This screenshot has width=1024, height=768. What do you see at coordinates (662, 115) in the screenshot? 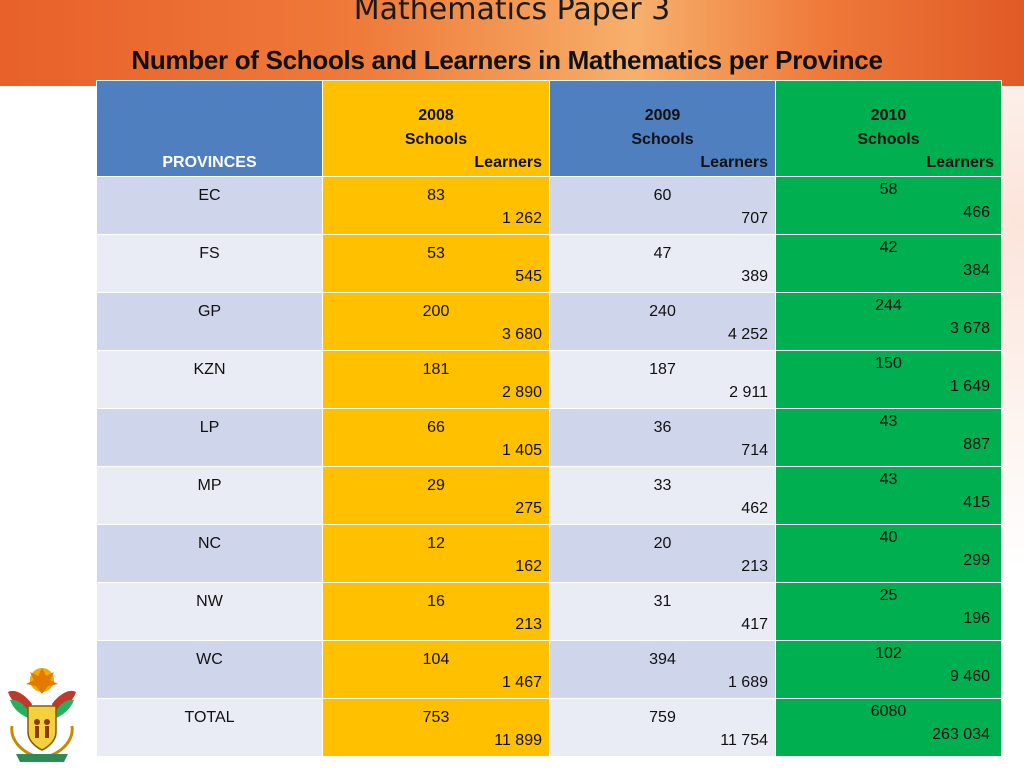
I see `header-year-label: 2009` at bounding box center [662, 115].